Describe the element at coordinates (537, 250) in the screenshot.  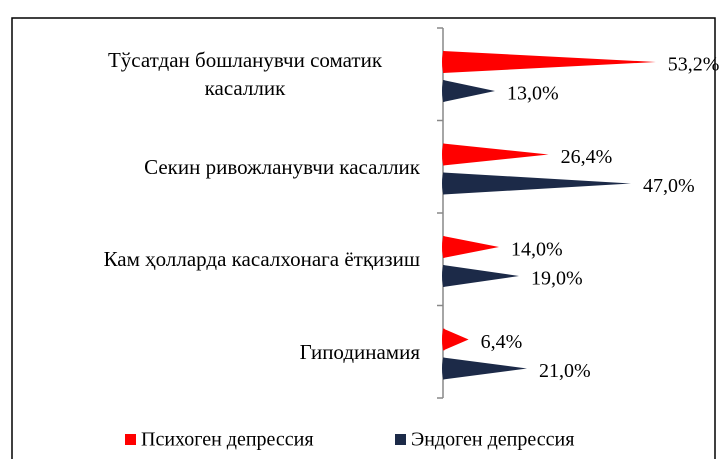
I see `value-label: 14,0%` at that location.